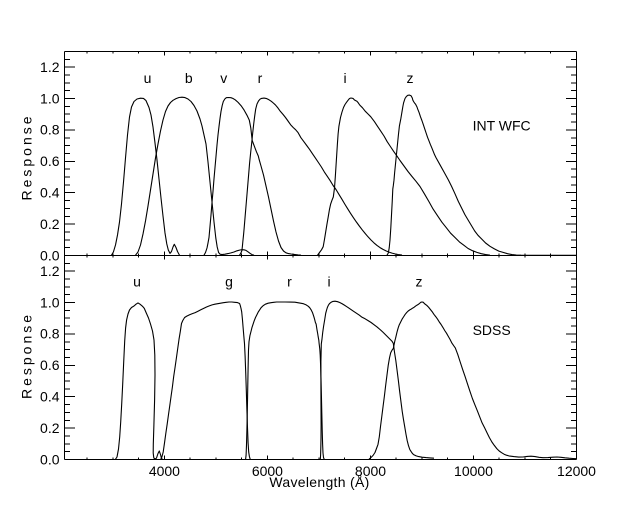 The image size is (639, 512). What do you see at coordinates (370, 471) in the screenshot?
I see `svg-text: 8000` at bounding box center [370, 471].